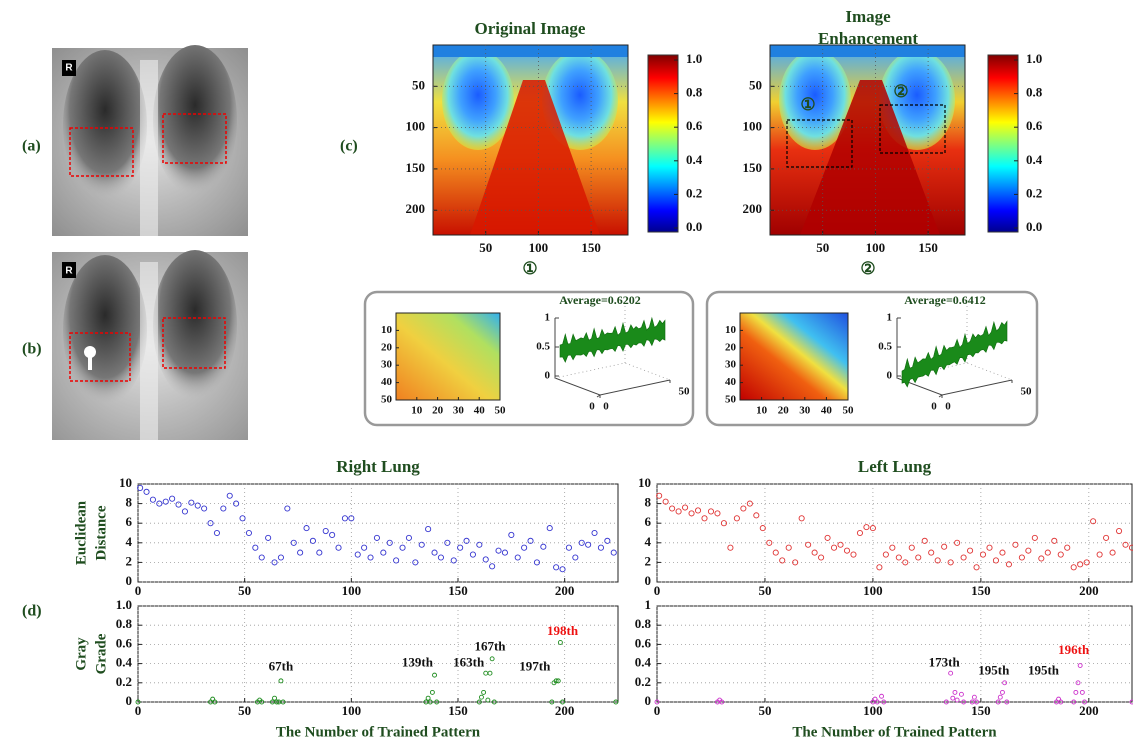 The image size is (1133, 744). I want to click on average-label: Average=0.6412, so click(945, 300).